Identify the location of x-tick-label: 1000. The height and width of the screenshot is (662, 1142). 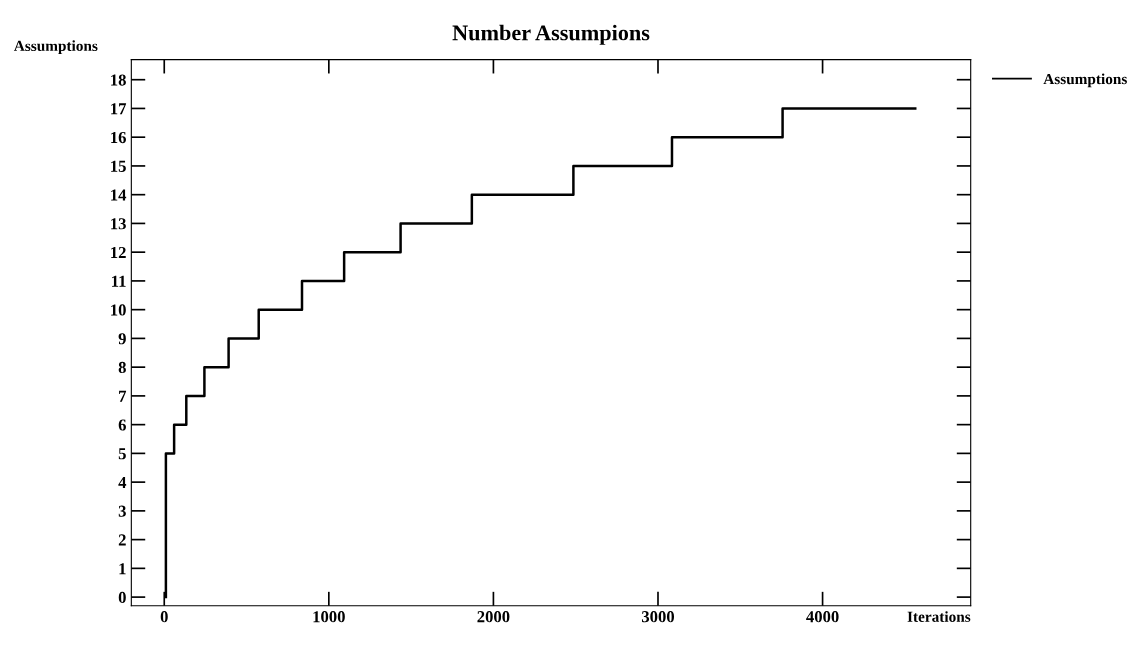
(329, 617).